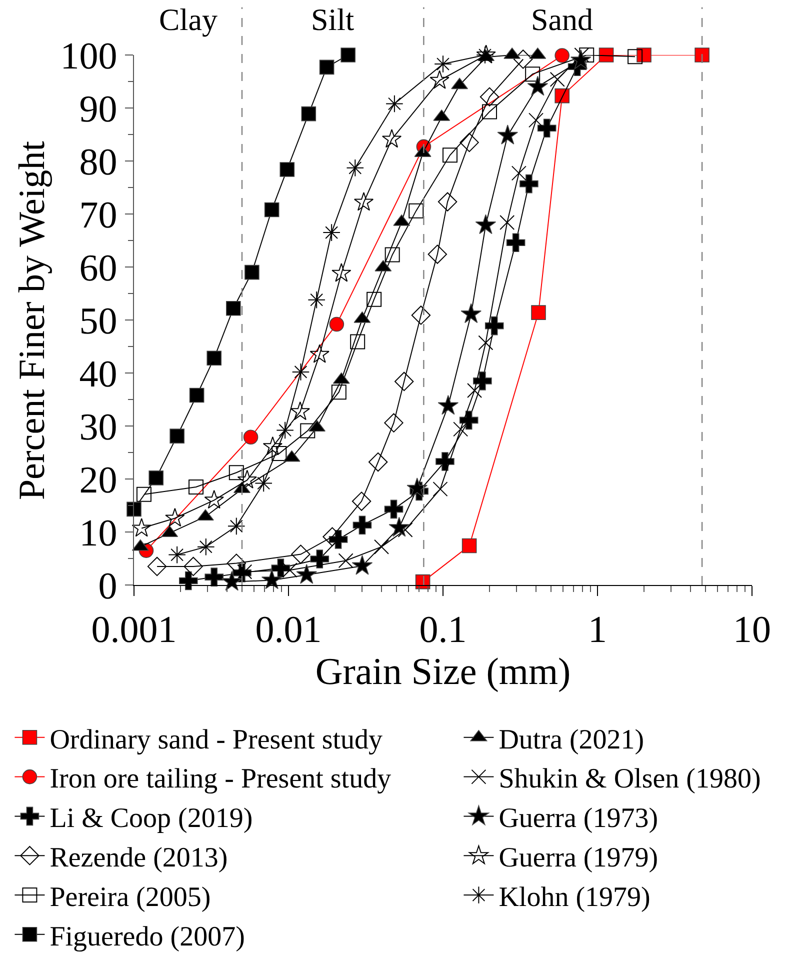 Image resolution: width=809 pixels, height=979 pixels. What do you see at coordinates (98, 427) in the screenshot?
I see `y-tick-label: 30` at bounding box center [98, 427].